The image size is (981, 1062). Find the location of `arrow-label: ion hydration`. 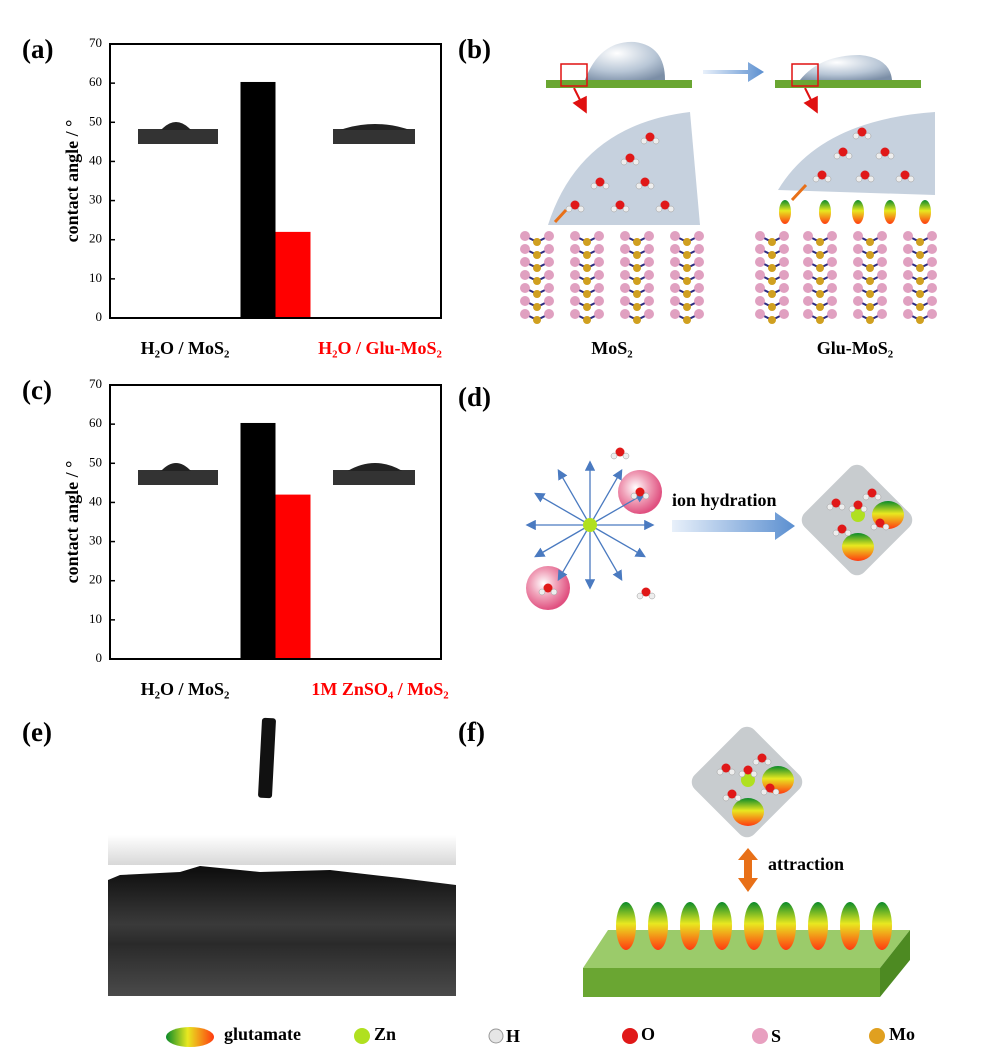

arrow-label: ion hydration is located at coordinates (724, 500).